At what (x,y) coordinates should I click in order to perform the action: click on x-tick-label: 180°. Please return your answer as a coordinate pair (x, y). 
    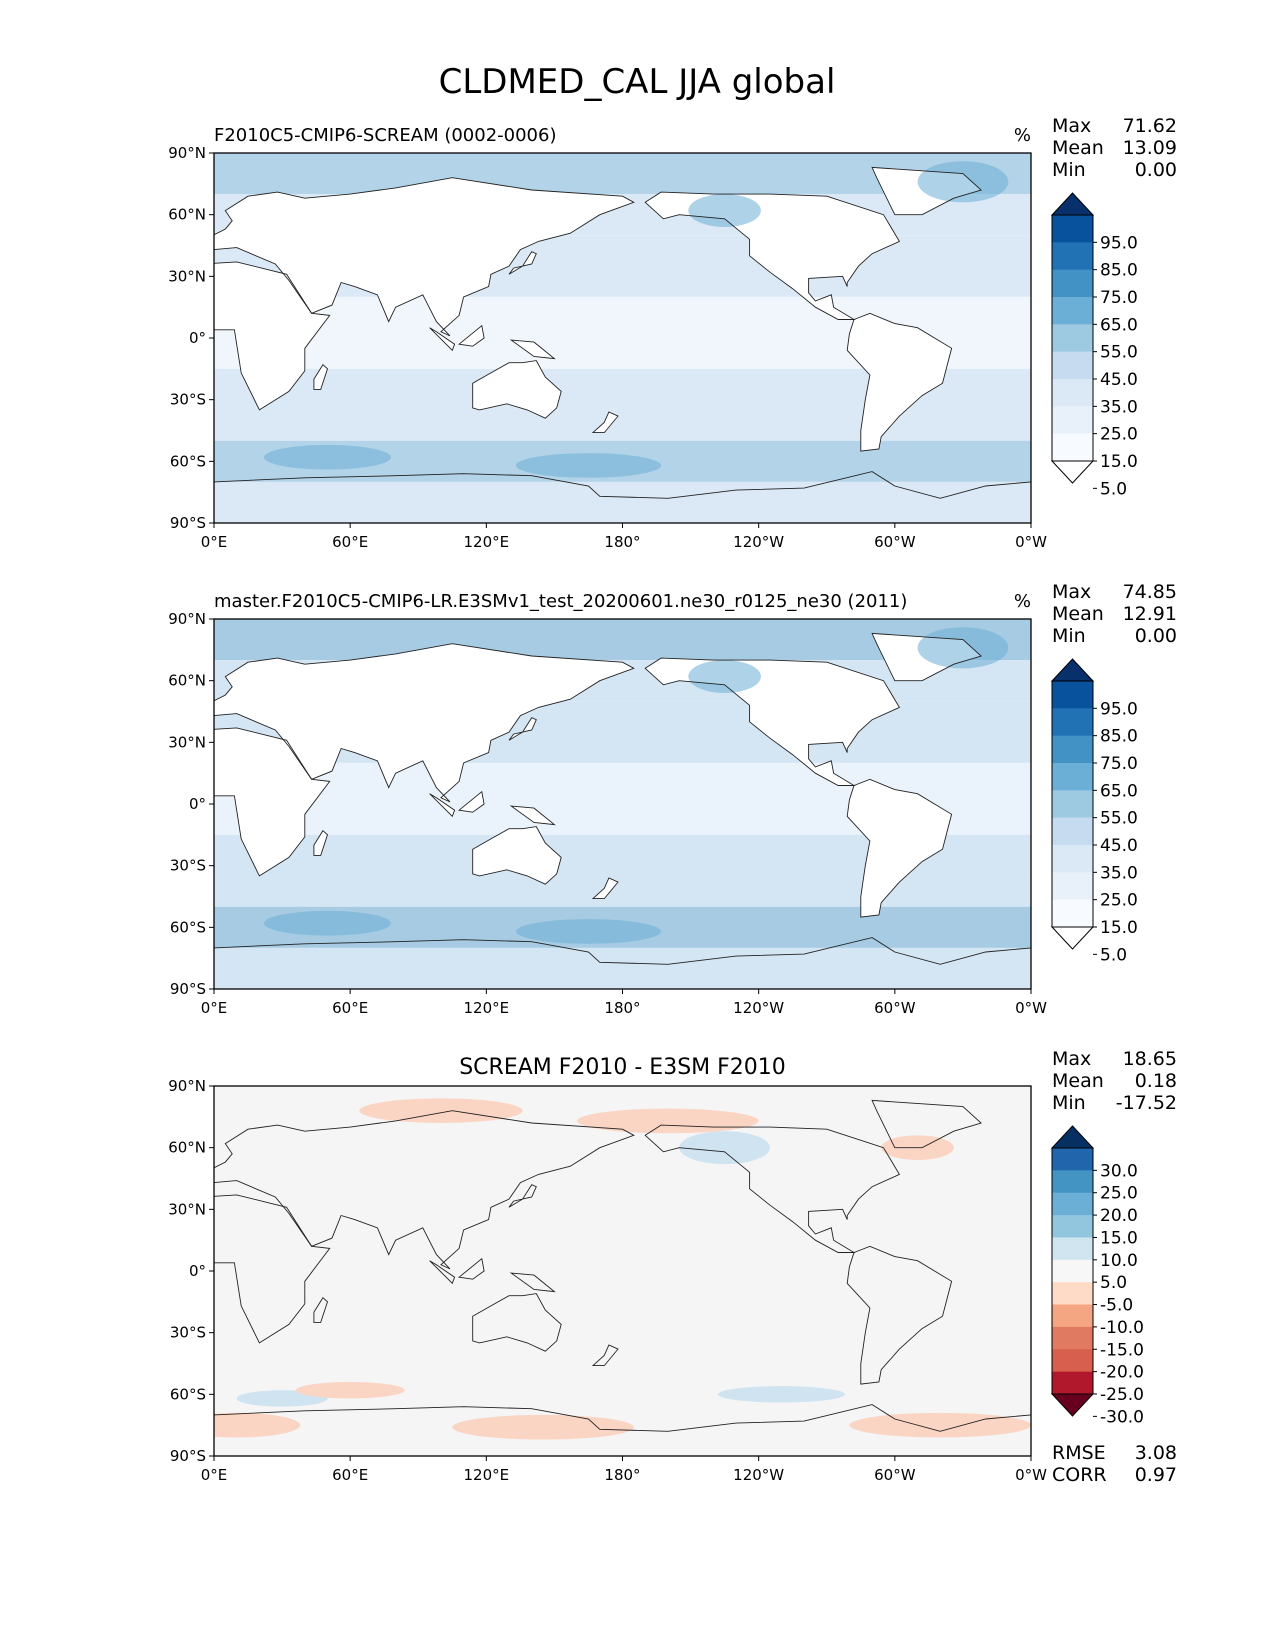
    Looking at the image, I should click on (622, 542).